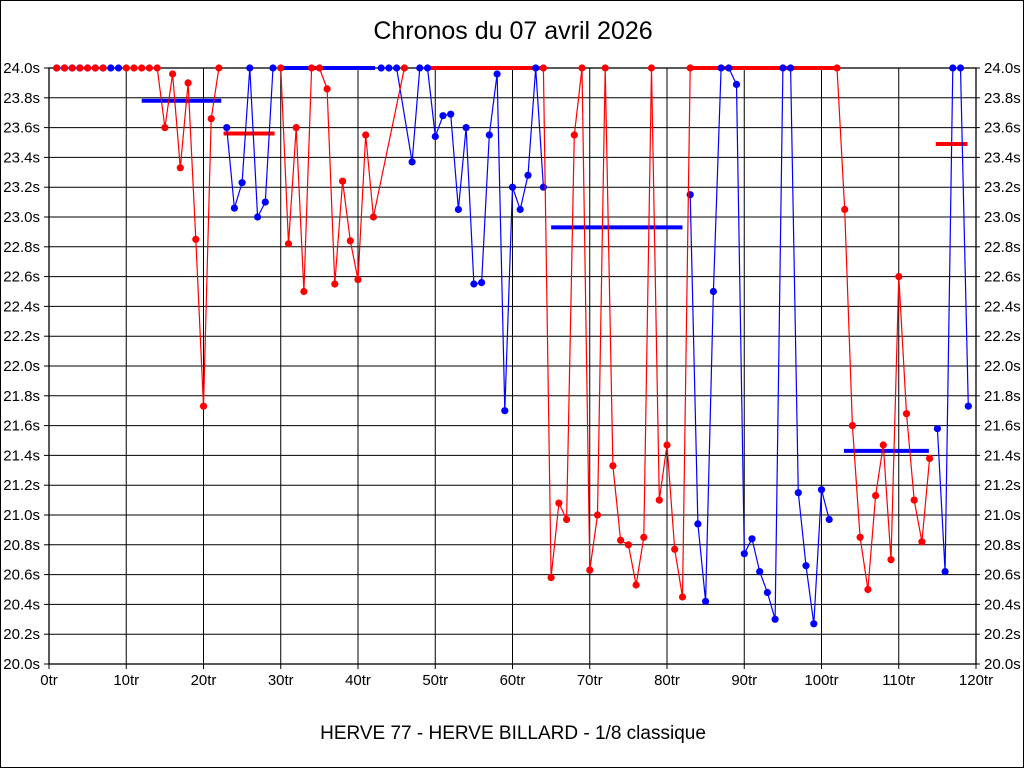  What do you see at coordinates (21, 455) in the screenshot?
I see `y-axis-label-left: 21.4s` at bounding box center [21, 455].